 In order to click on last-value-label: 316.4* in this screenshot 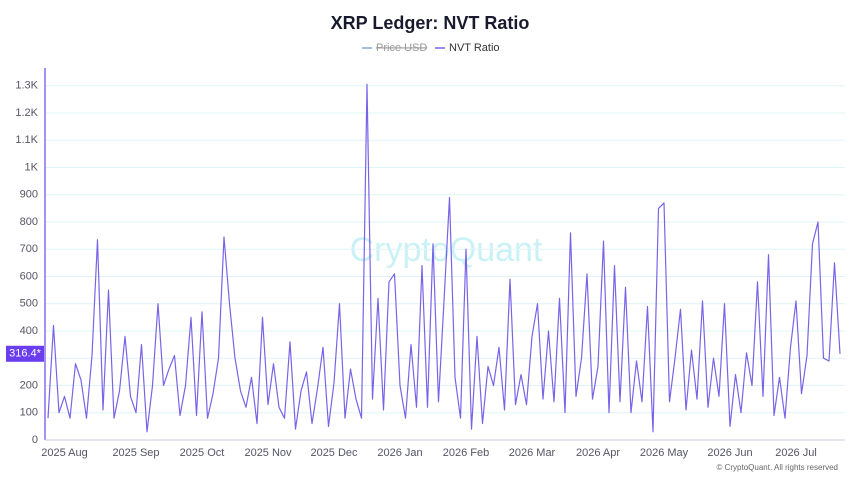, I will do `click(25, 354)`.